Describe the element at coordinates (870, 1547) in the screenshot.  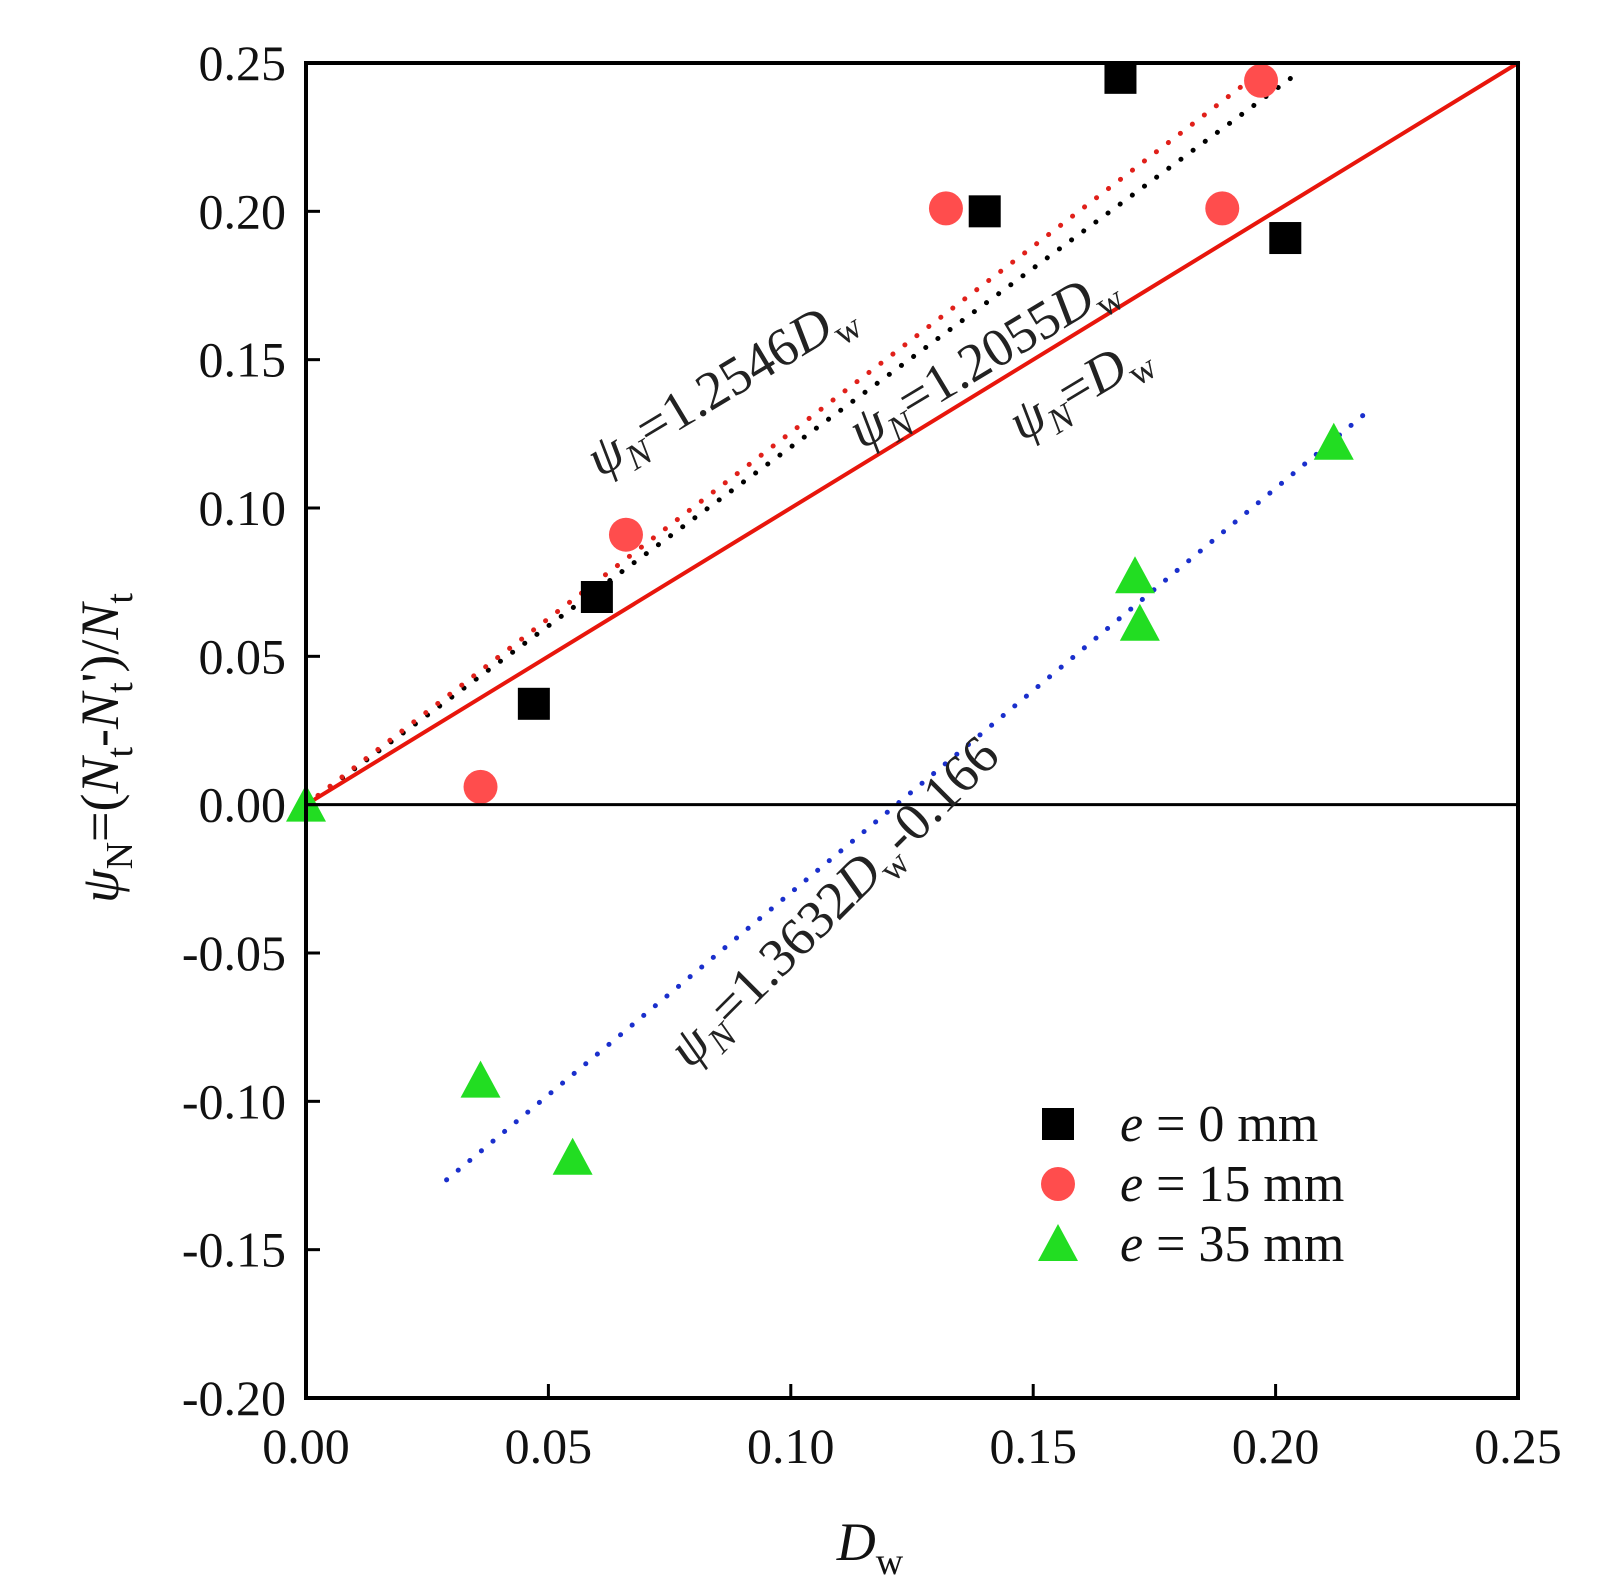
I see `x-axis-label: Dw` at that location.